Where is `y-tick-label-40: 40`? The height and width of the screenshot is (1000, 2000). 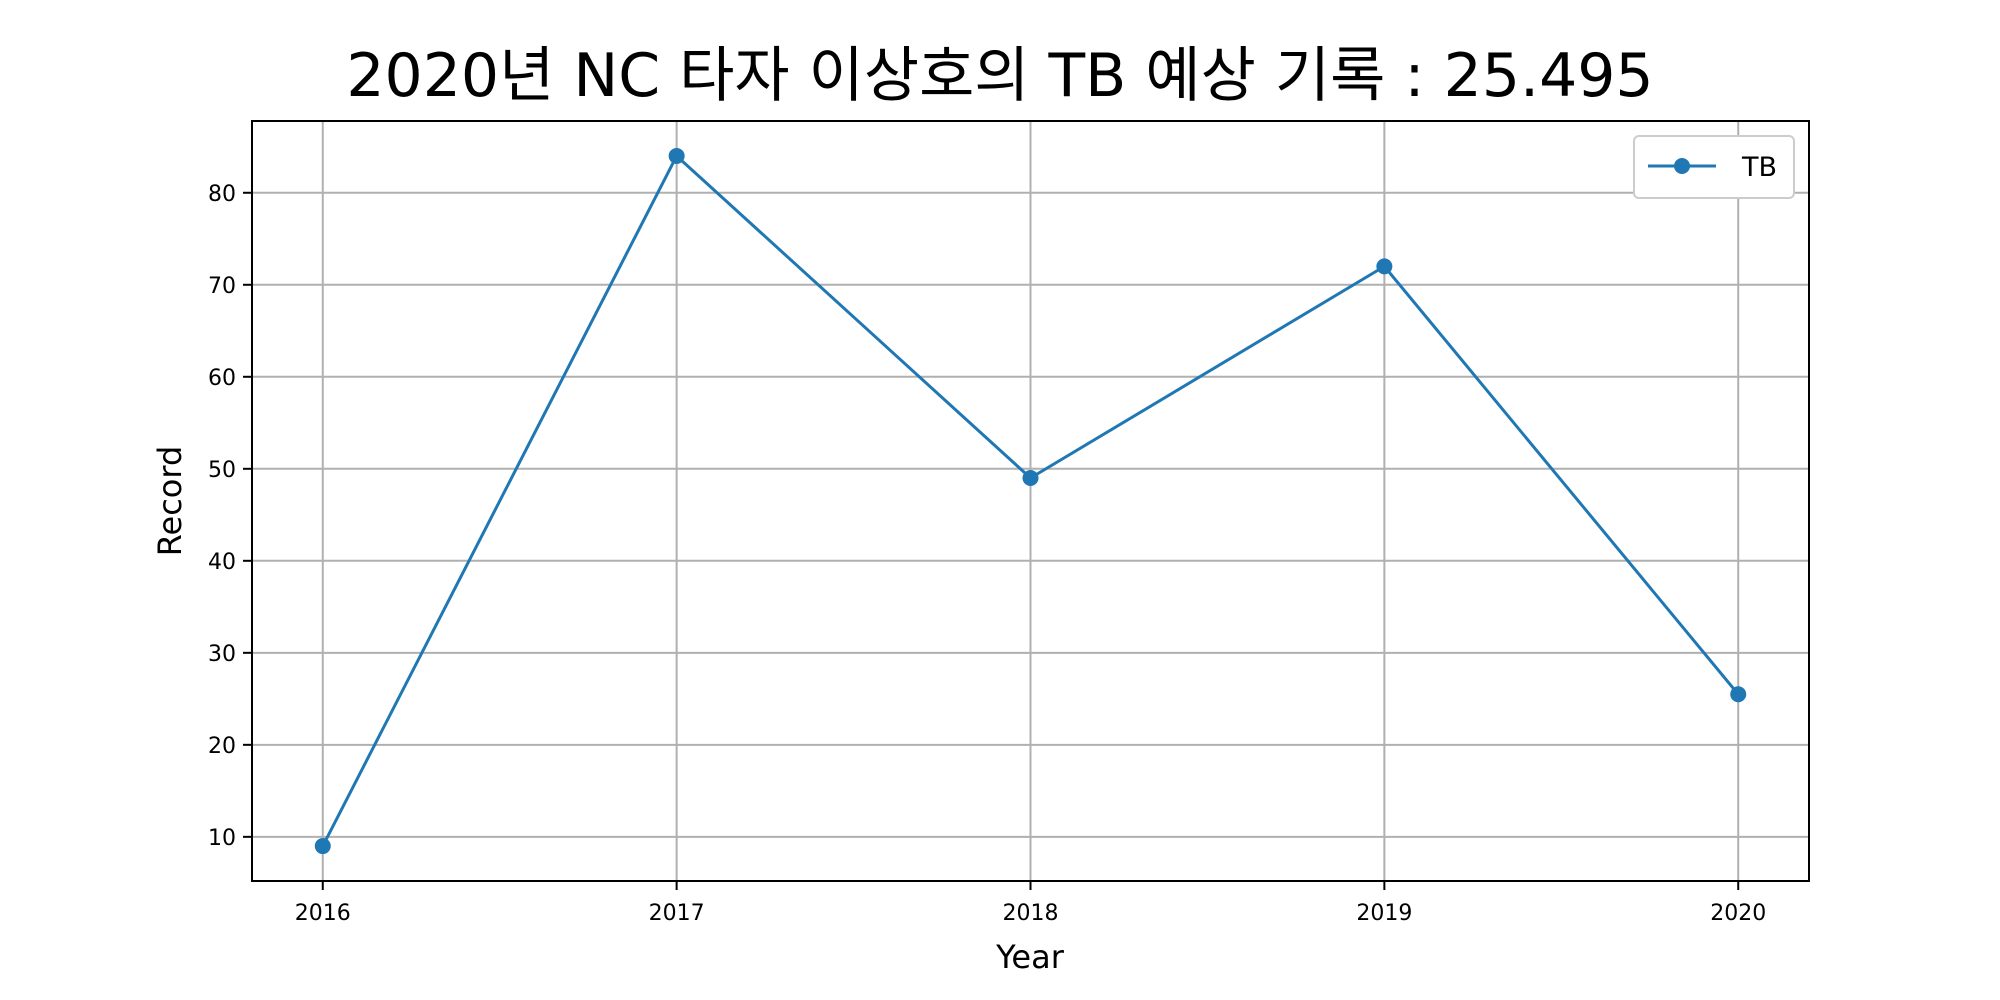 y-tick-label-40: 40 is located at coordinates (222, 562).